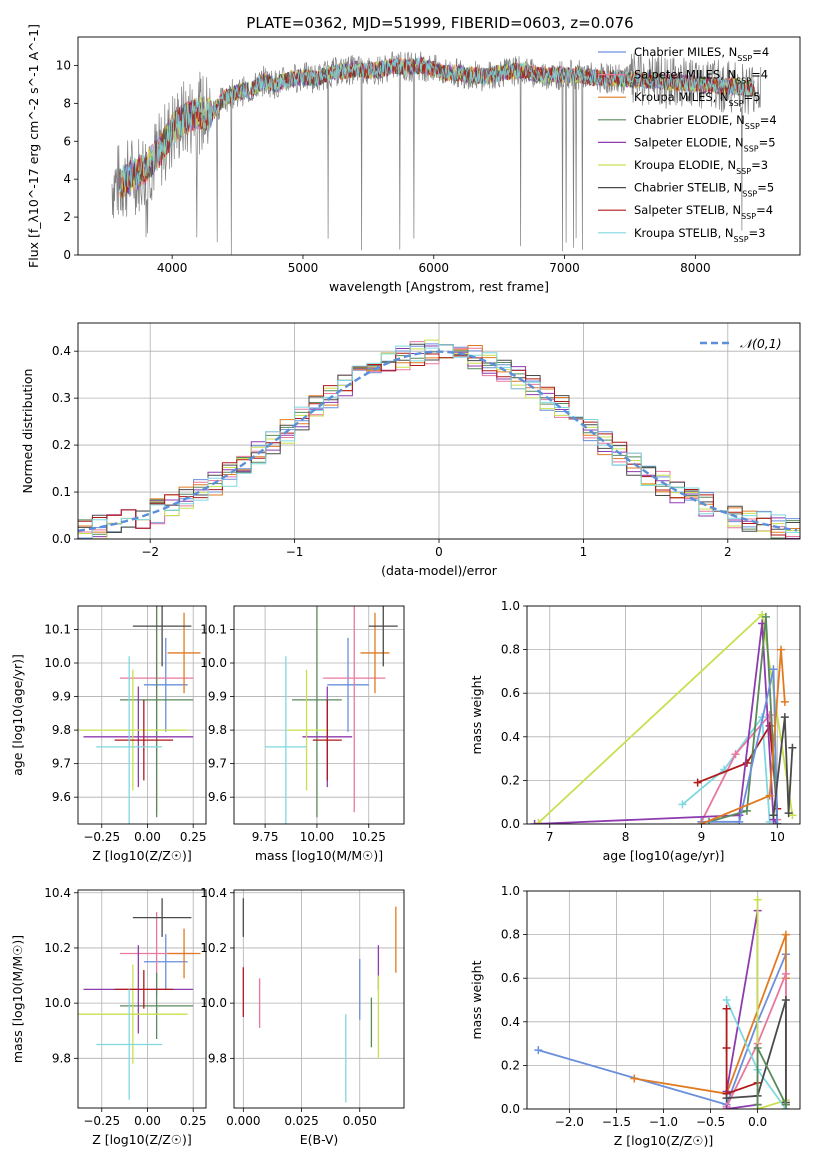 Image resolution: width=819 pixels, height=1170 pixels. I want to click on y-axis-label: mass weight, so click(476, 714).